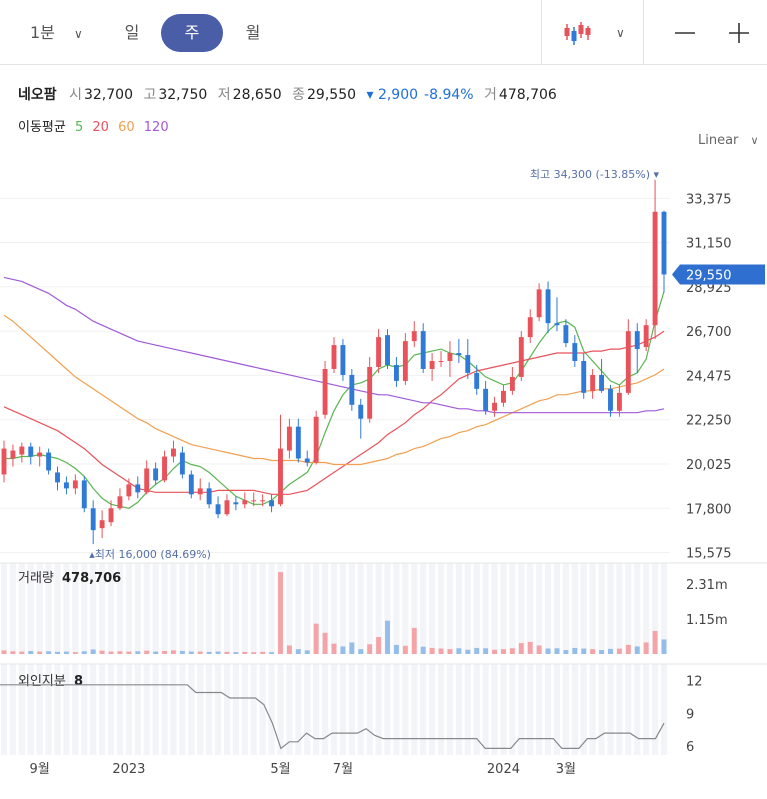 The image size is (767, 799). I want to click on x-tick-label: 2023, so click(128, 769).